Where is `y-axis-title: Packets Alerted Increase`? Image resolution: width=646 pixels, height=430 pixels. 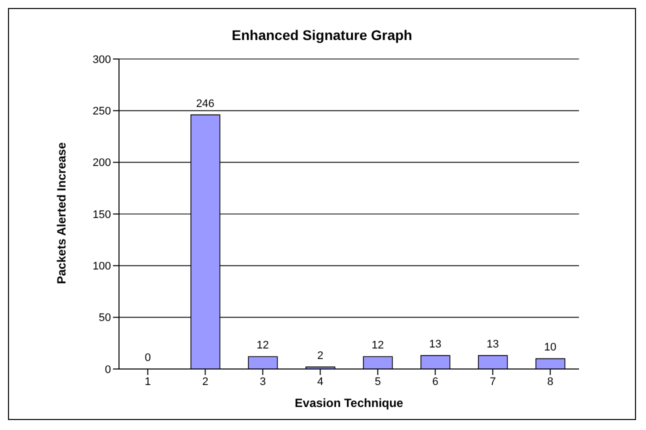
y-axis-title: Packets Alerted Increase is located at coordinates (61, 213).